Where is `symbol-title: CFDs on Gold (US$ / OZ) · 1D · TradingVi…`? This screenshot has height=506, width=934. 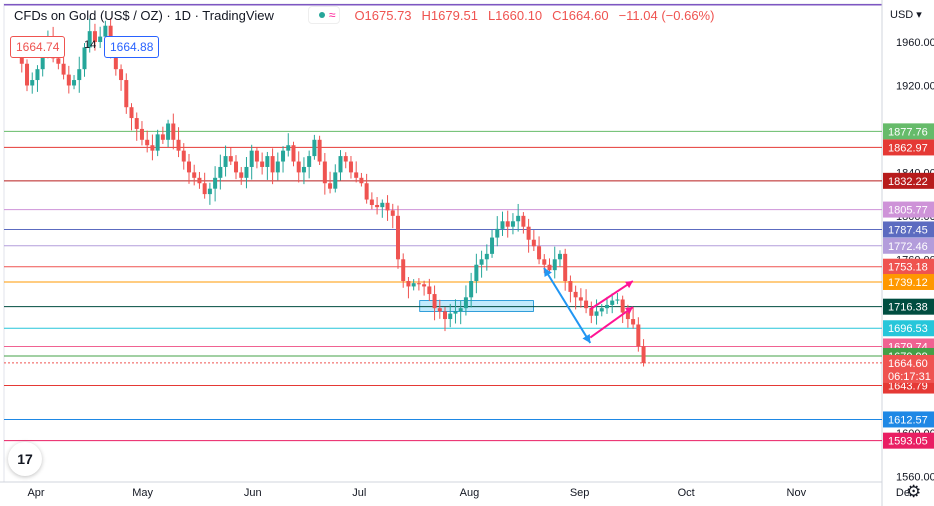 symbol-title: CFDs on Gold (US$ / OZ) · 1D · TradingVi… is located at coordinates (144, 15).